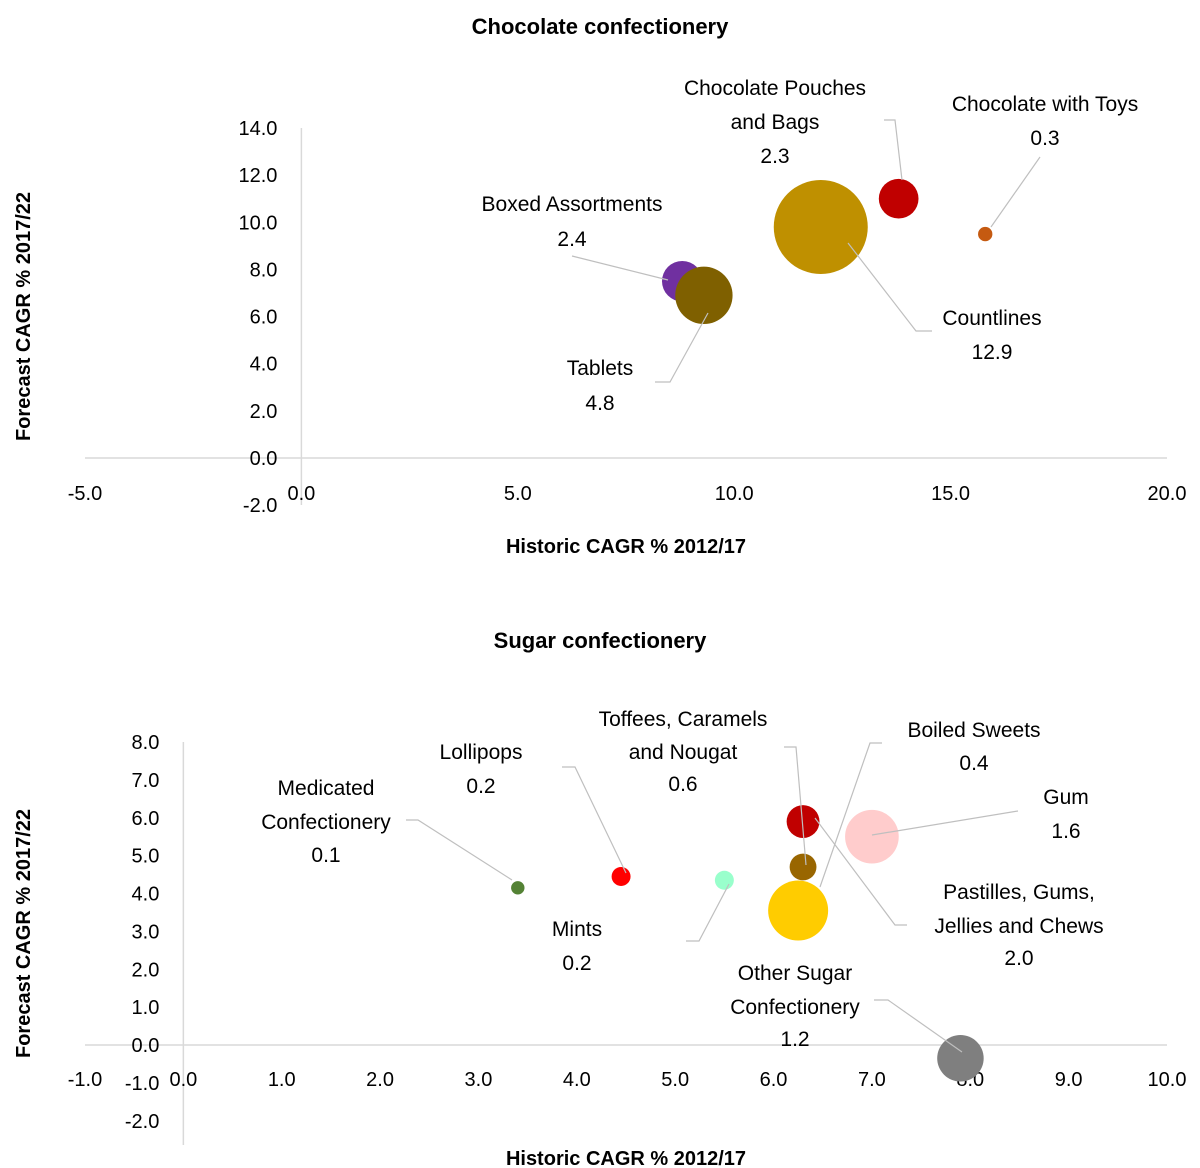  Describe the element at coordinates (142, 1122) in the screenshot. I see `y-tick-label: -2.0` at that location.